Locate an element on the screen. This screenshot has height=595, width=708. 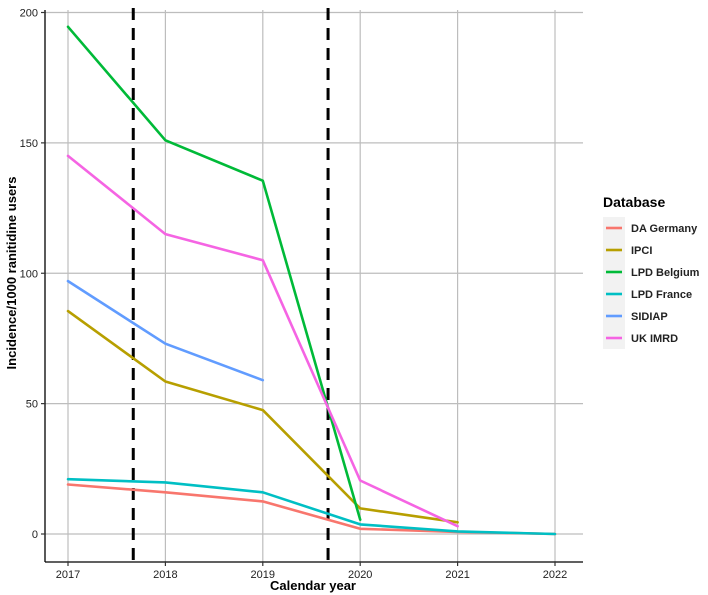
legend-item-da-germany: DA Germany is located at coordinates (650, 228).